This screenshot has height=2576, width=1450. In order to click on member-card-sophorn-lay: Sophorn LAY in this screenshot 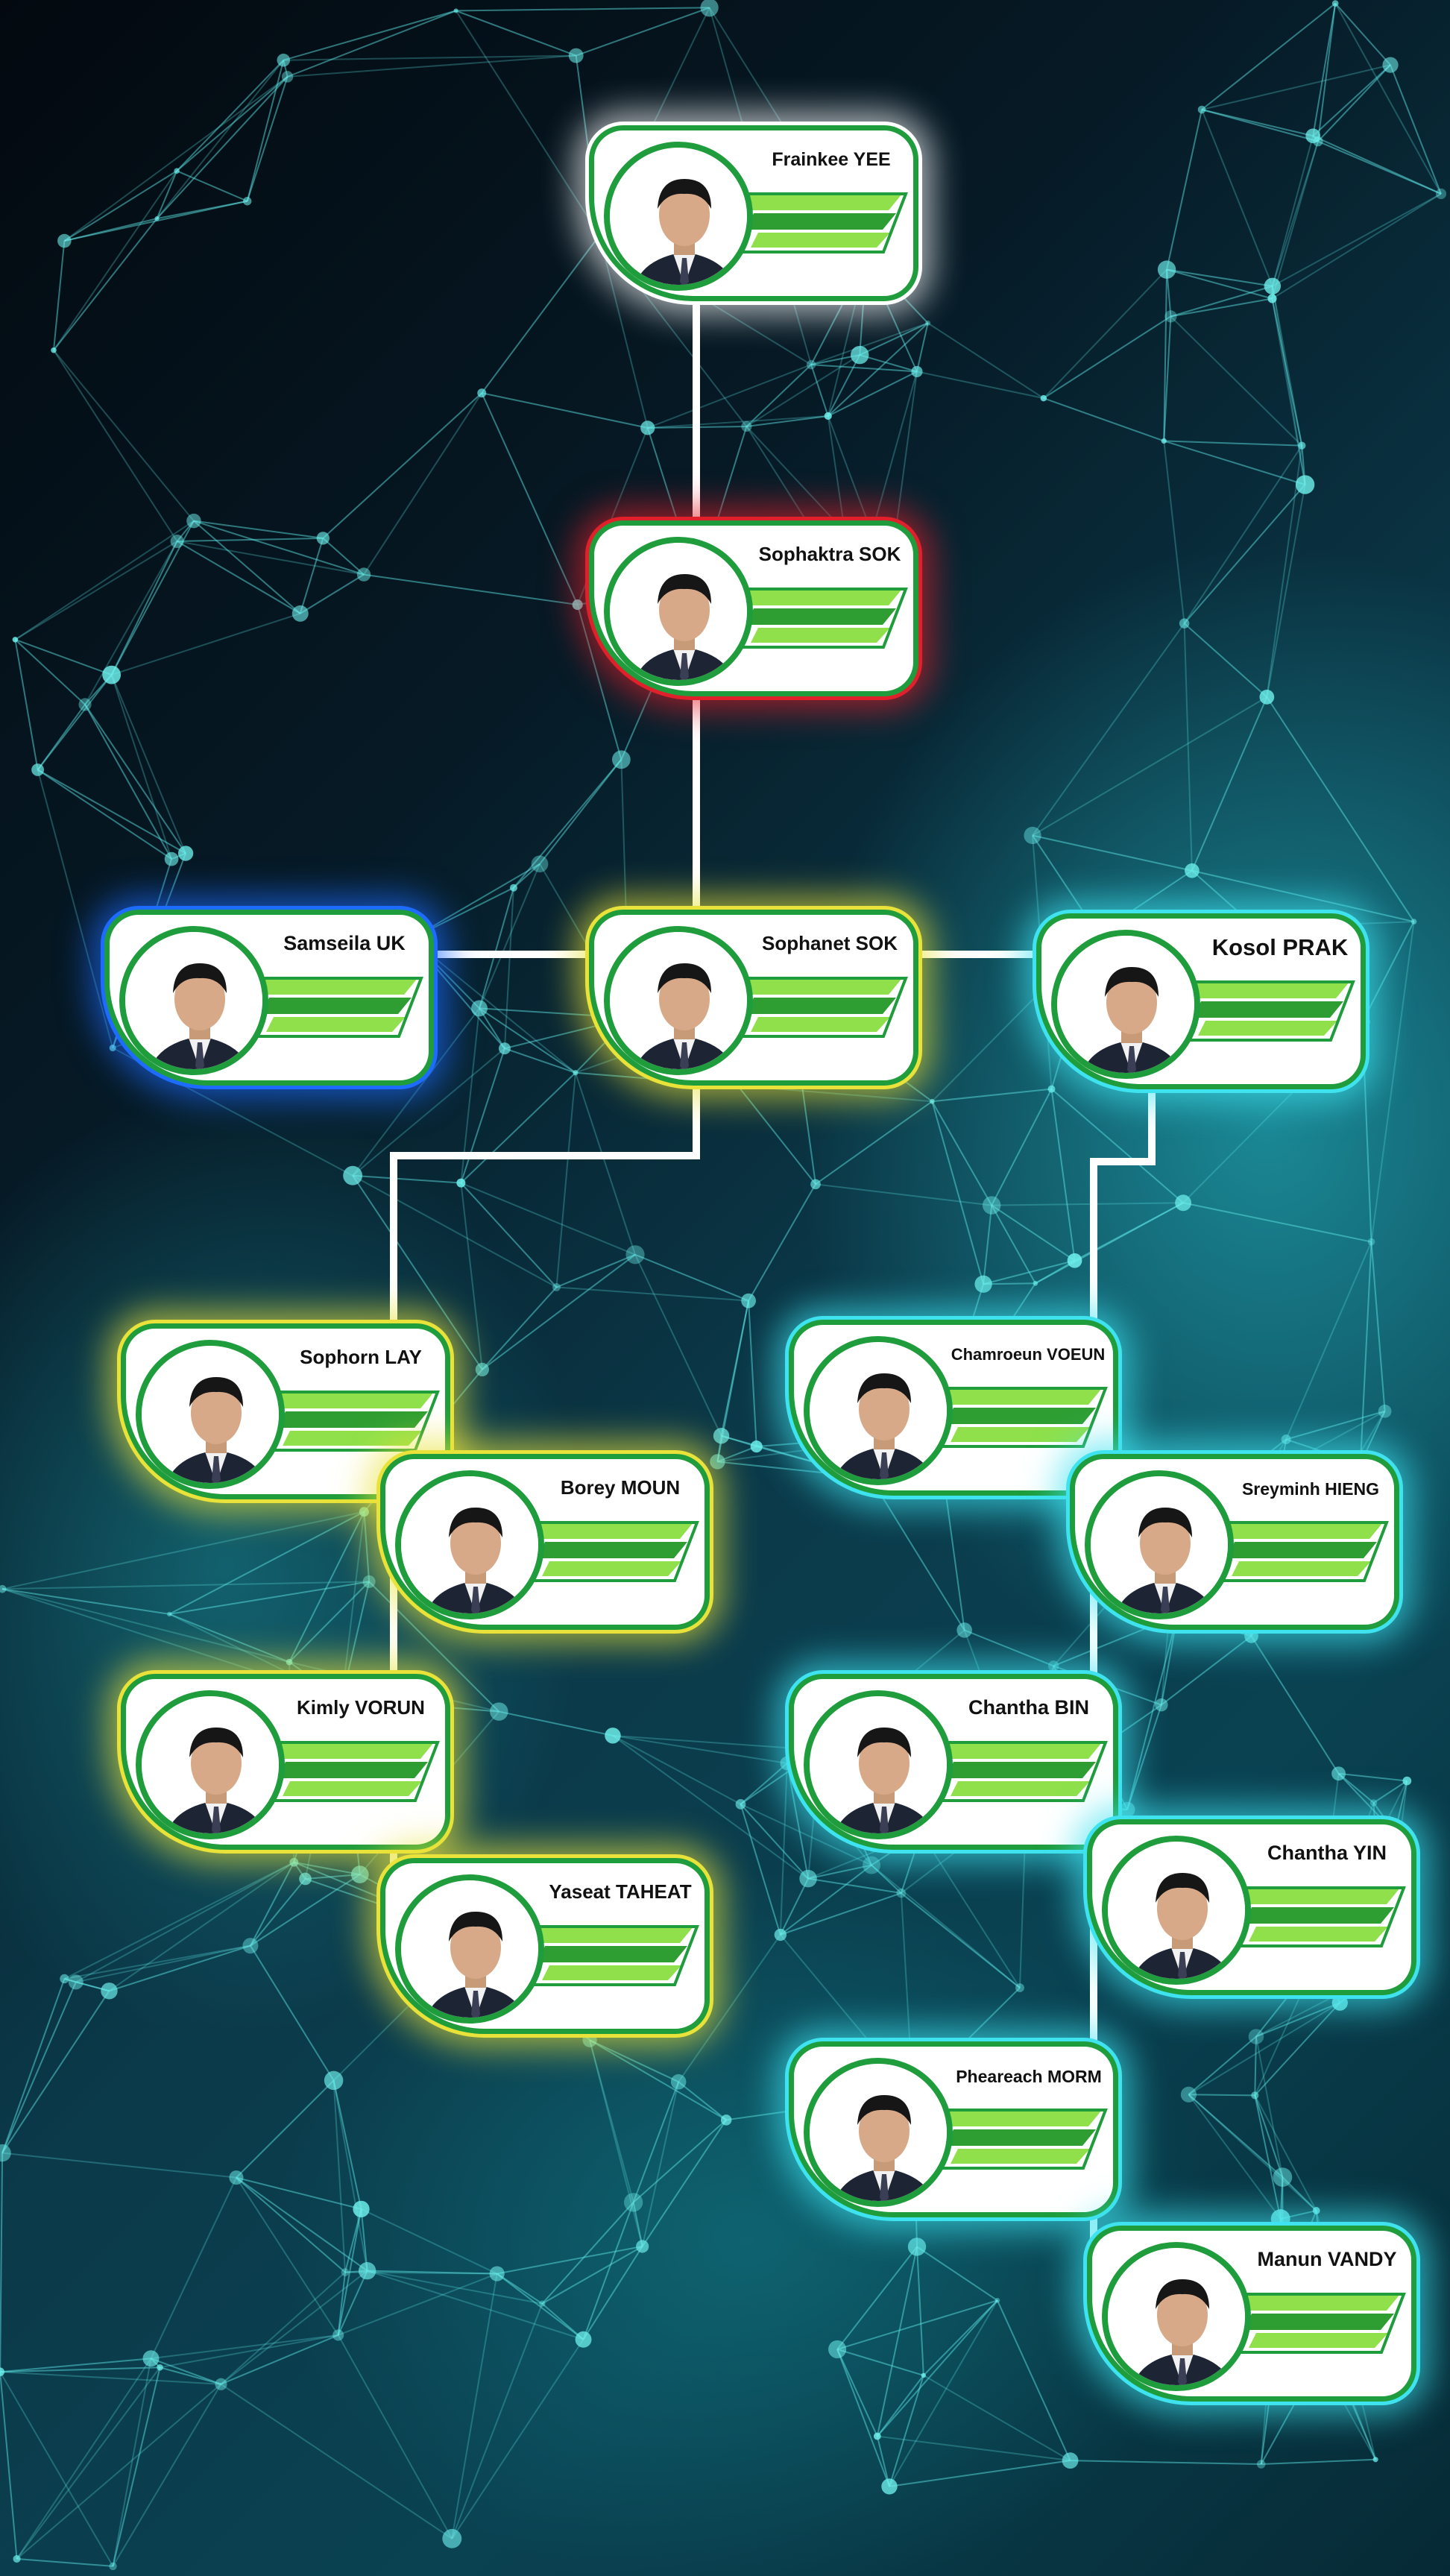, I will do `click(289, 1416)`.